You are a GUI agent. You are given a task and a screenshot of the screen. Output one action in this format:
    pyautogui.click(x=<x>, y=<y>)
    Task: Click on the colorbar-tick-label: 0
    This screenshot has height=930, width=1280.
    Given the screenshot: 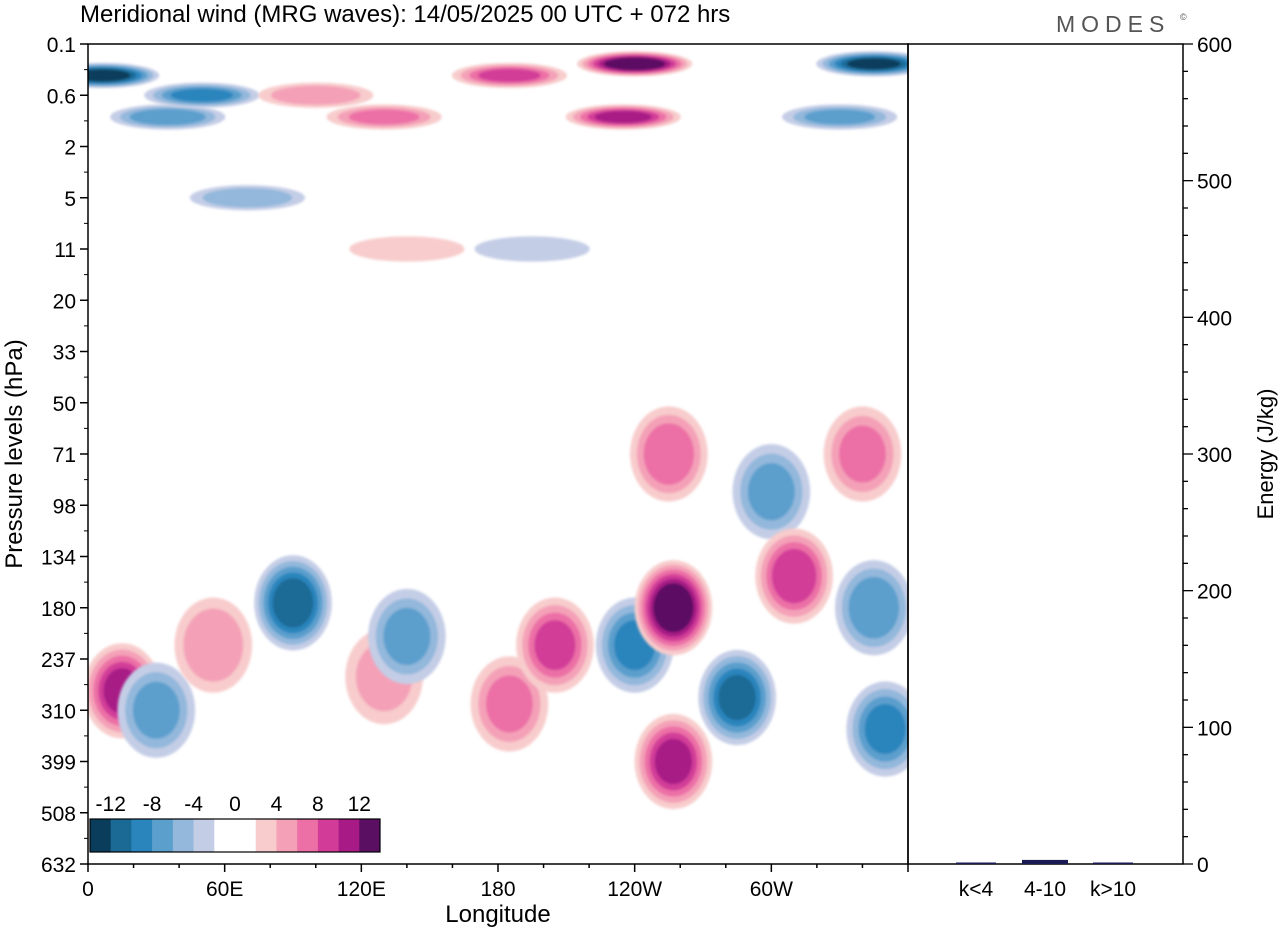 What is the action you would take?
    pyautogui.click(x=235, y=804)
    